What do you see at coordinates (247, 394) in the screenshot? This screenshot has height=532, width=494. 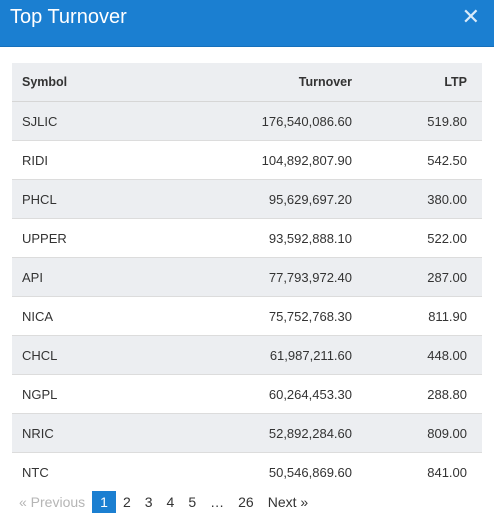 I see `table-row: NGPL 60,264,453.30 288.80` at bounding box center [247, 394].